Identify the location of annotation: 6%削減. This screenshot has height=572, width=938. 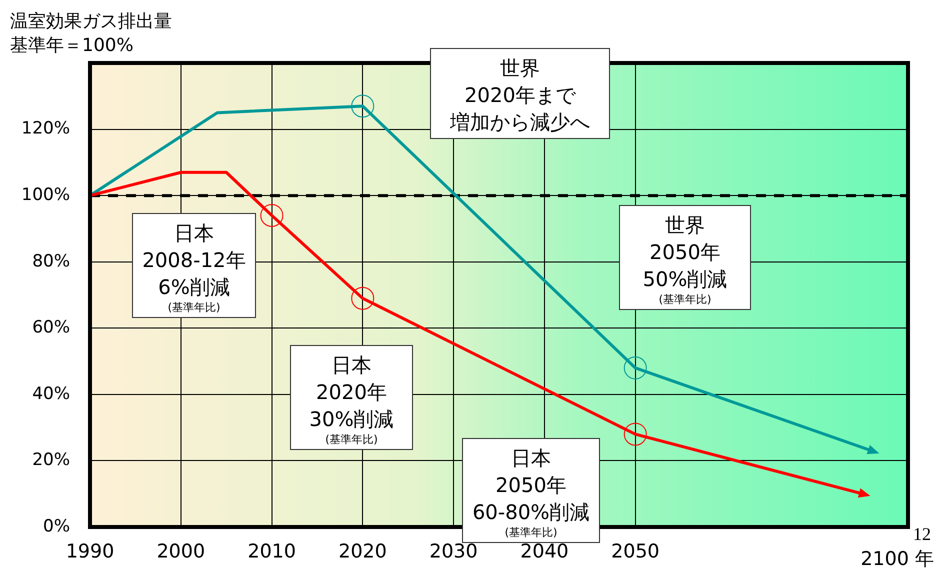
(194, 287).